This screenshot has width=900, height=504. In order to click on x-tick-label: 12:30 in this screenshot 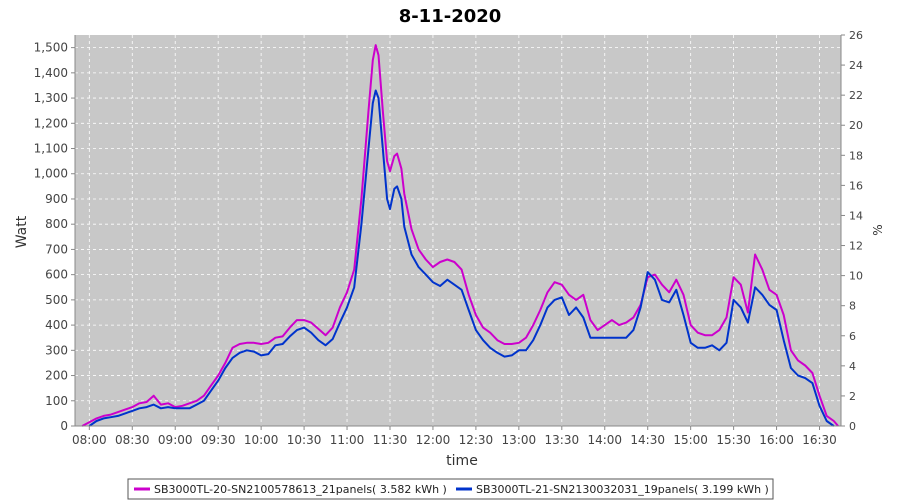, I will do `click(476, 440)`.